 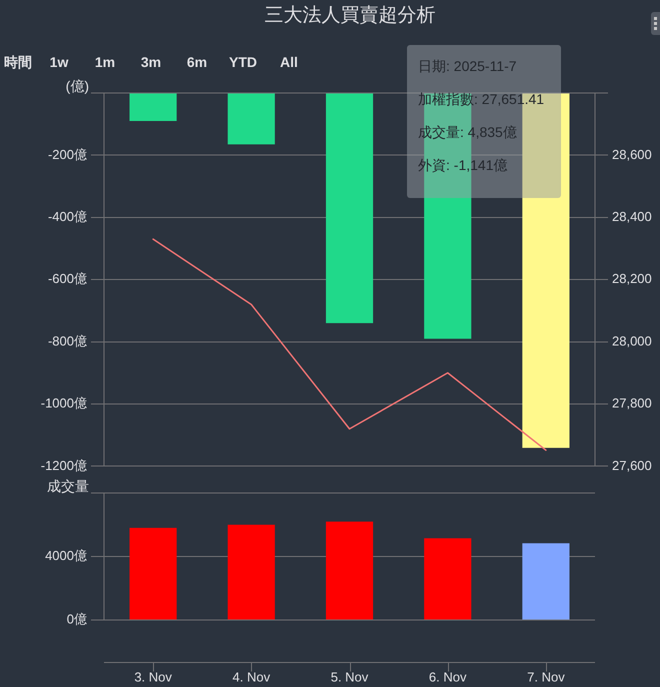 What do you see at coordinates (632, 154) in the screenshot?
I see `y2-tick-label: 28,600` at bounding box center [632, 154].